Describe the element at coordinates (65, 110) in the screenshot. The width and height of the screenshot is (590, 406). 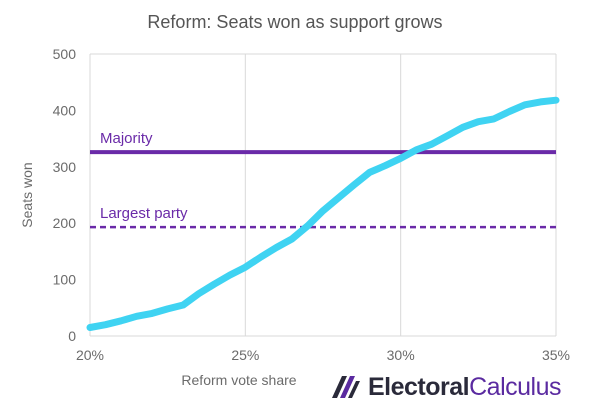
I see `y-tick-label: 400` at that location.